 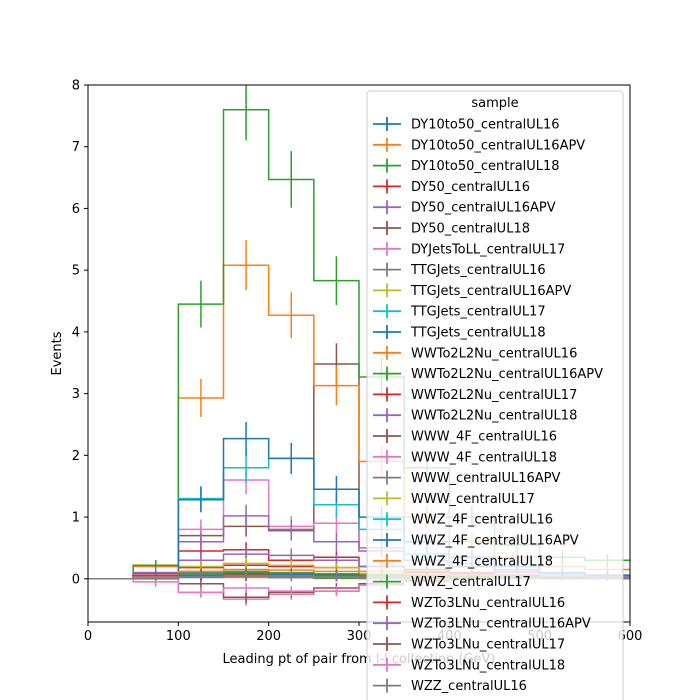 What do you see at coordinates (470, 229) in the screenshot?
I see `legend-label: DY50_centralUL18` at bounding box center [470, 229].